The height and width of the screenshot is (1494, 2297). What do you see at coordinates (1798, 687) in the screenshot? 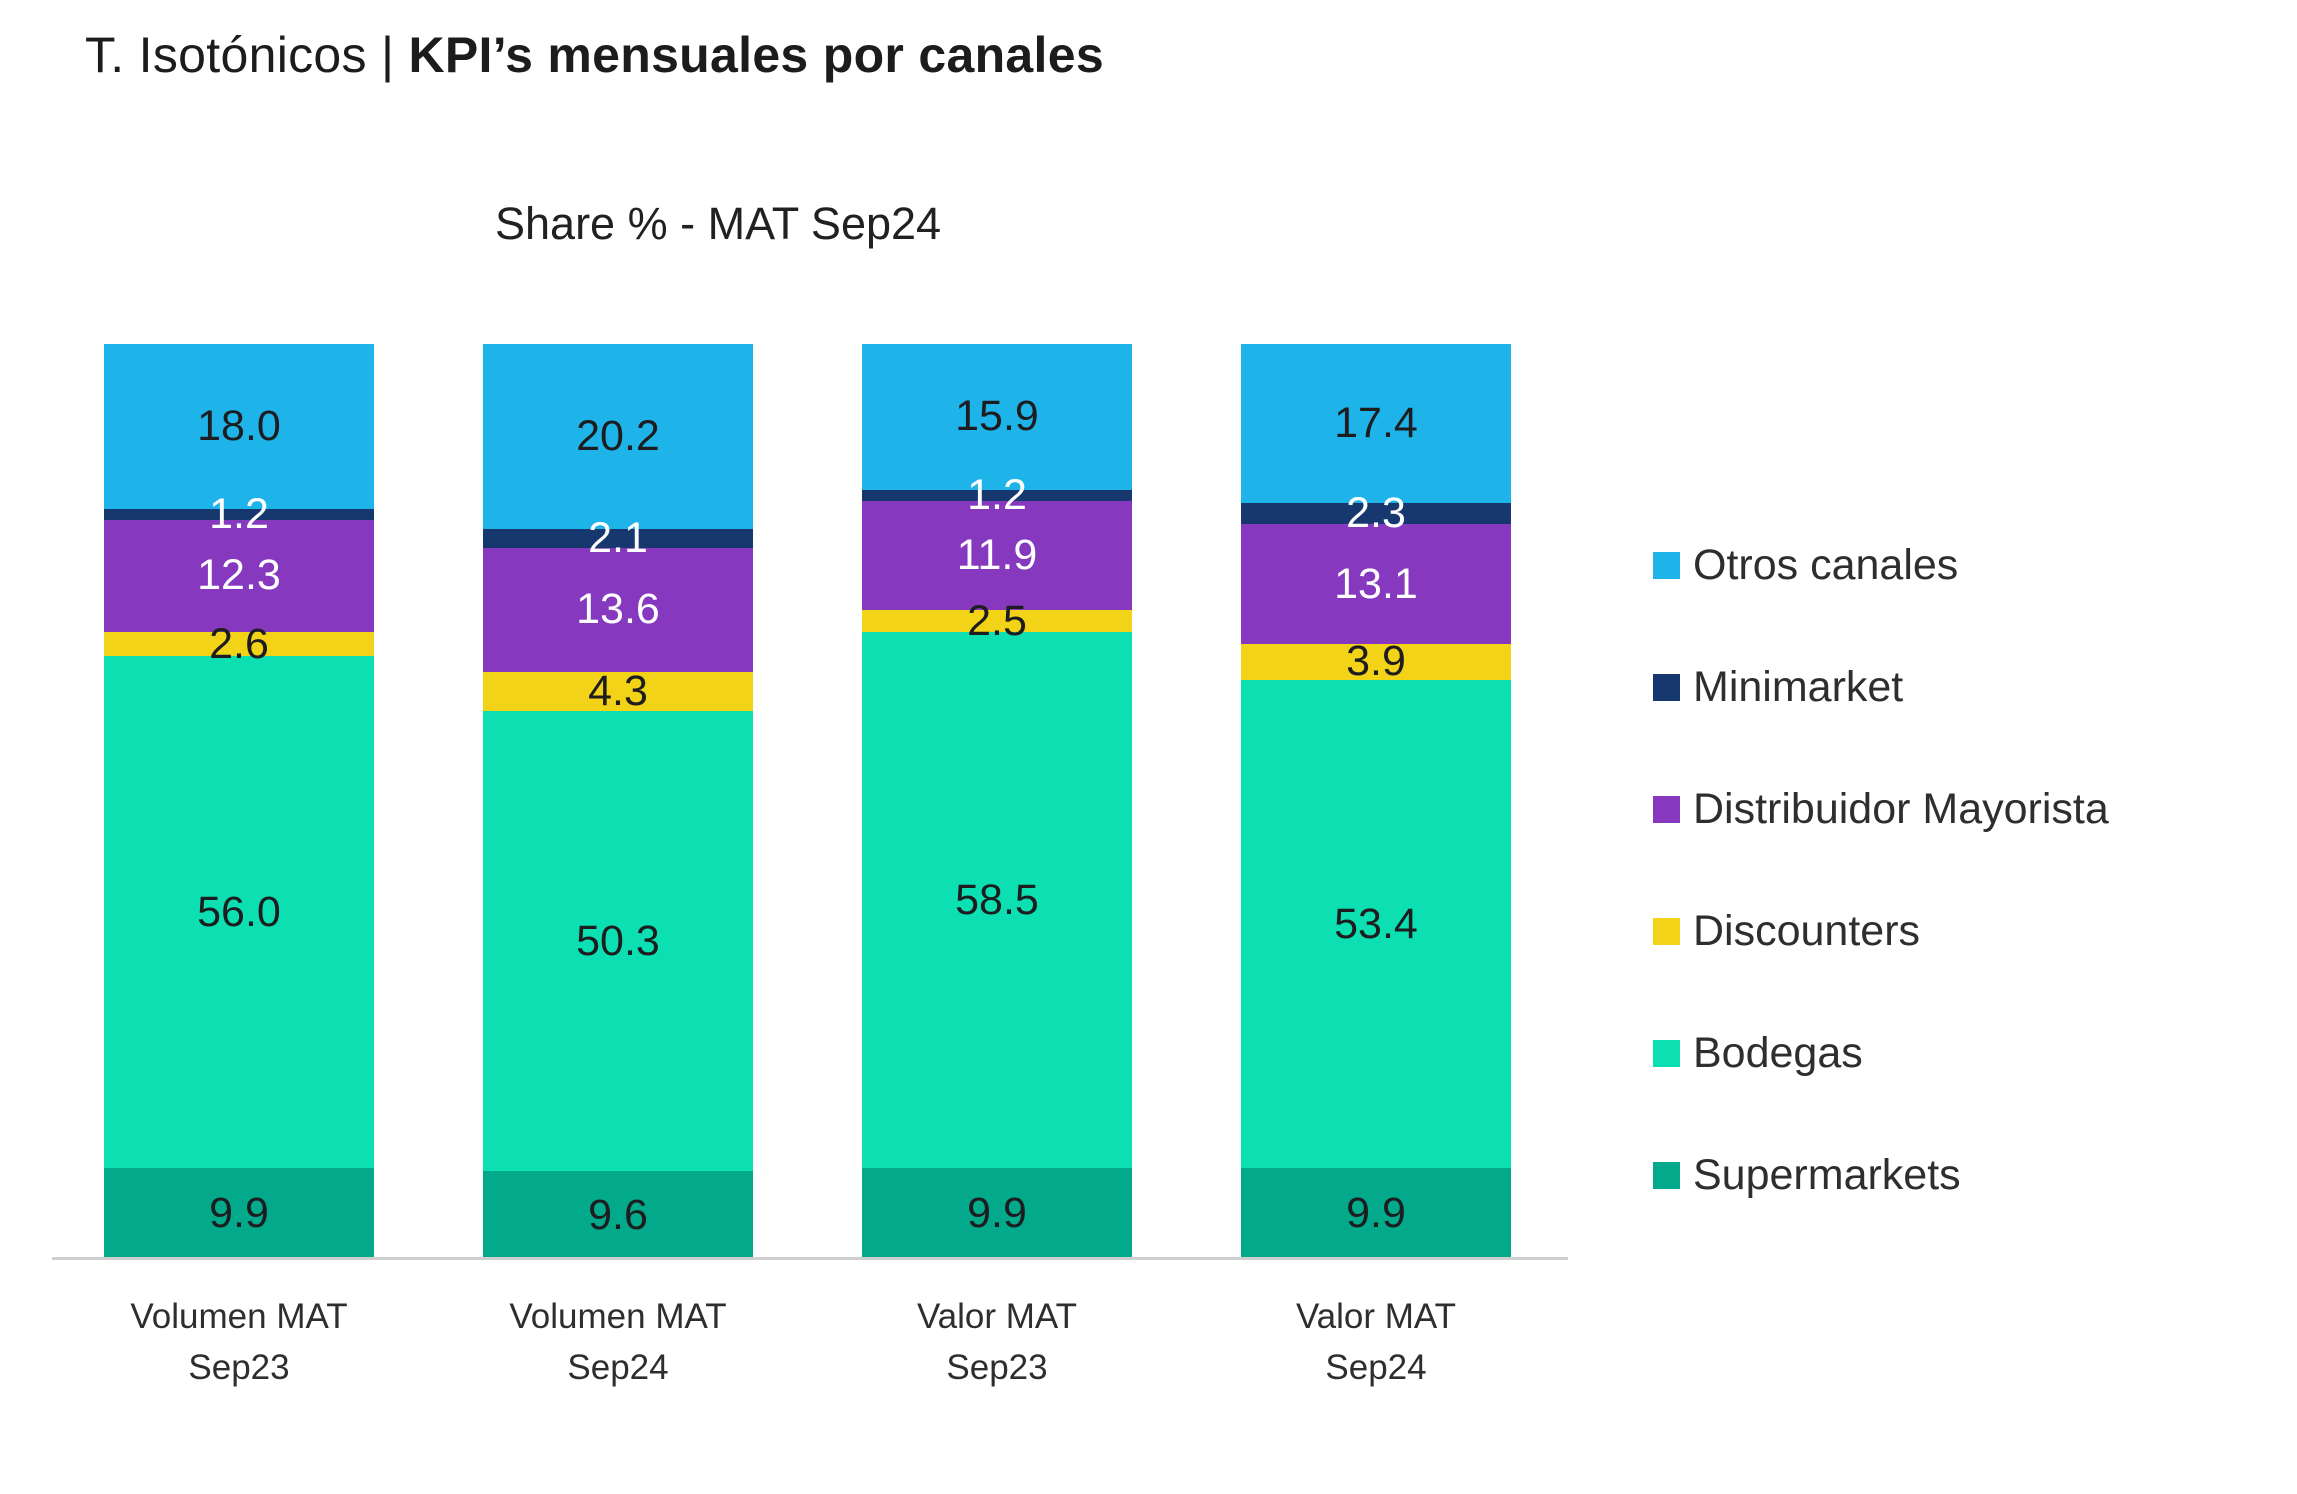
I see `legend-label: Minimarket` at bounding box center [1798, 687].